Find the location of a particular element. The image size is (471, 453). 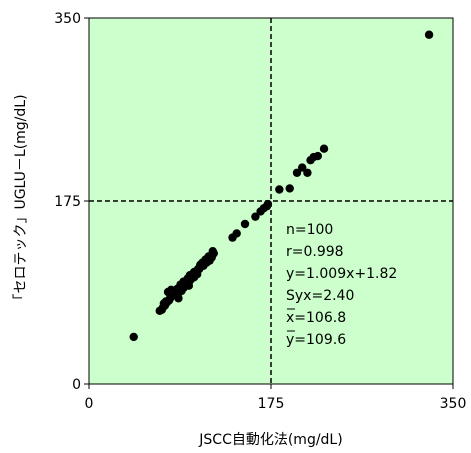

x-axis-ticks: 0 175 350 is located at coordinates (276, 398).